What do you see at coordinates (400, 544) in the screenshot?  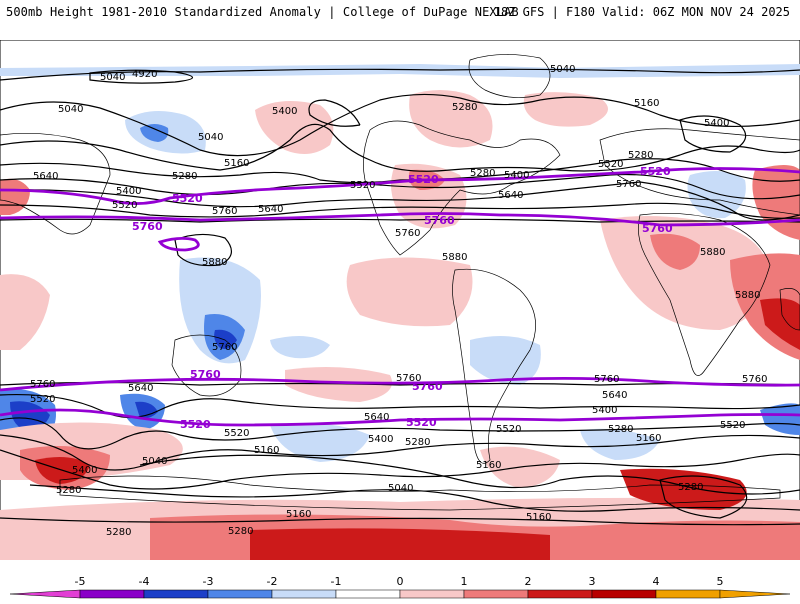 I see `anomaly-pos3-region` at bounding box center [400, 544].